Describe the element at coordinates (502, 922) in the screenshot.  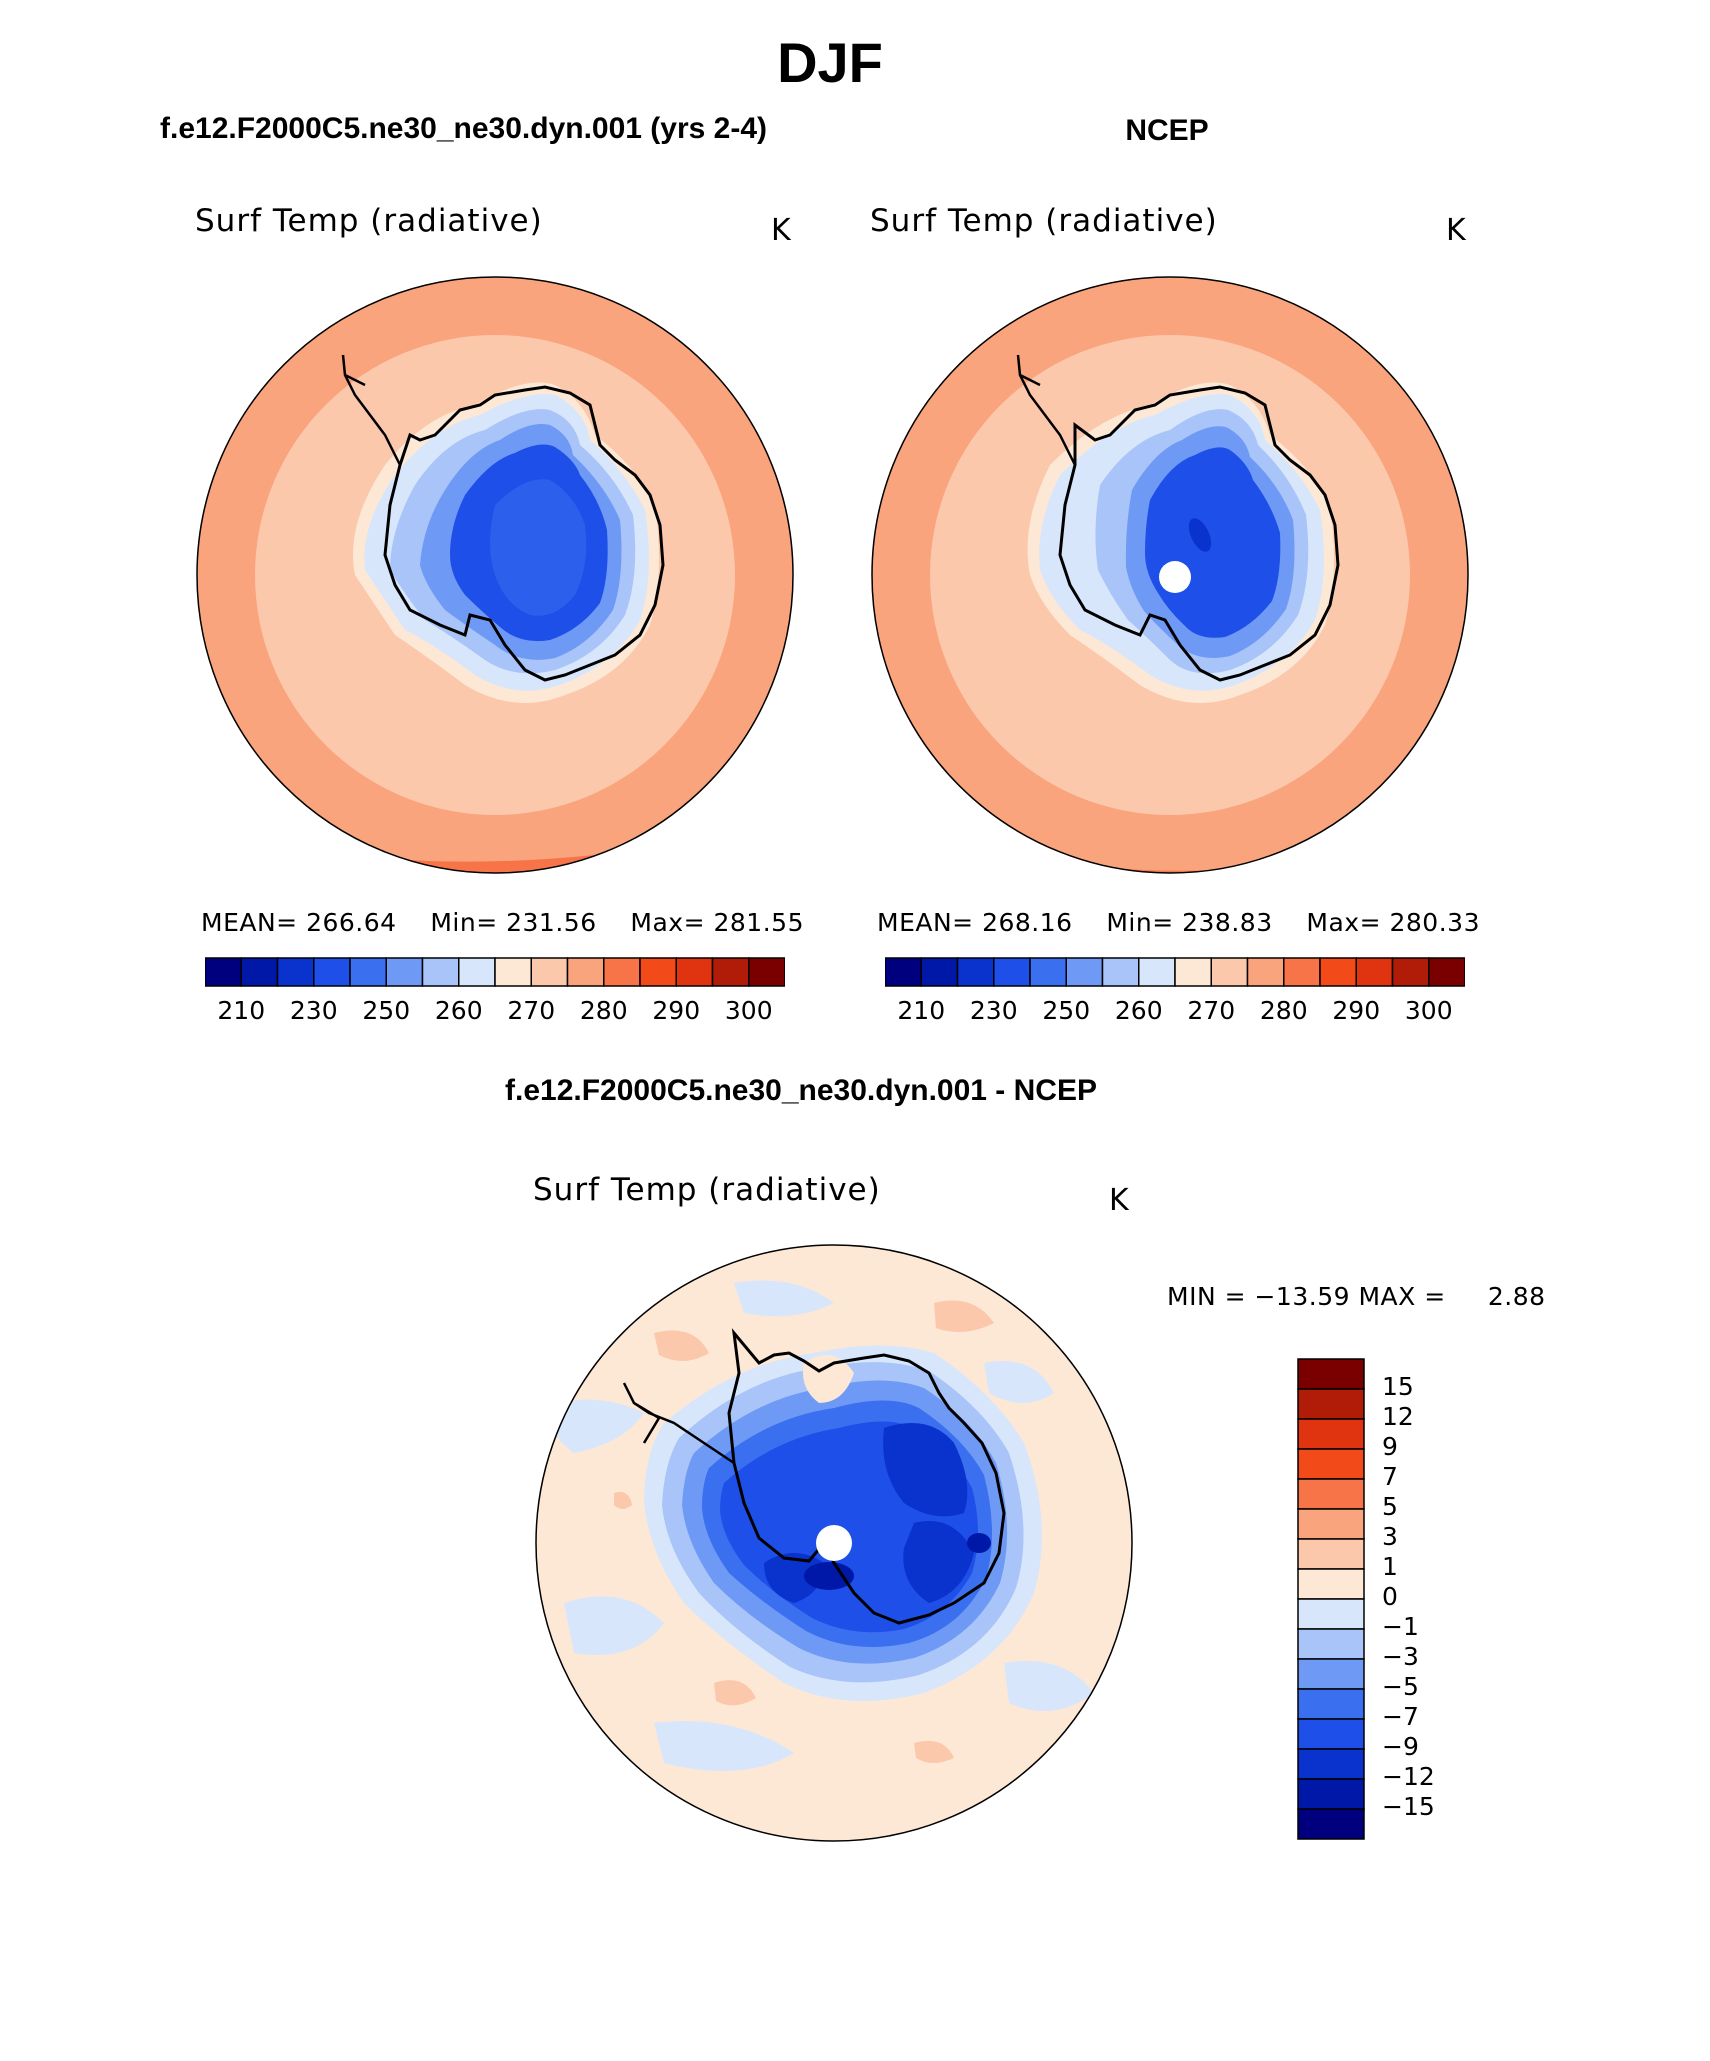
I see `left-stats: MEAN= 266.64 Min= 231.56 Max= 281.55` at that location.